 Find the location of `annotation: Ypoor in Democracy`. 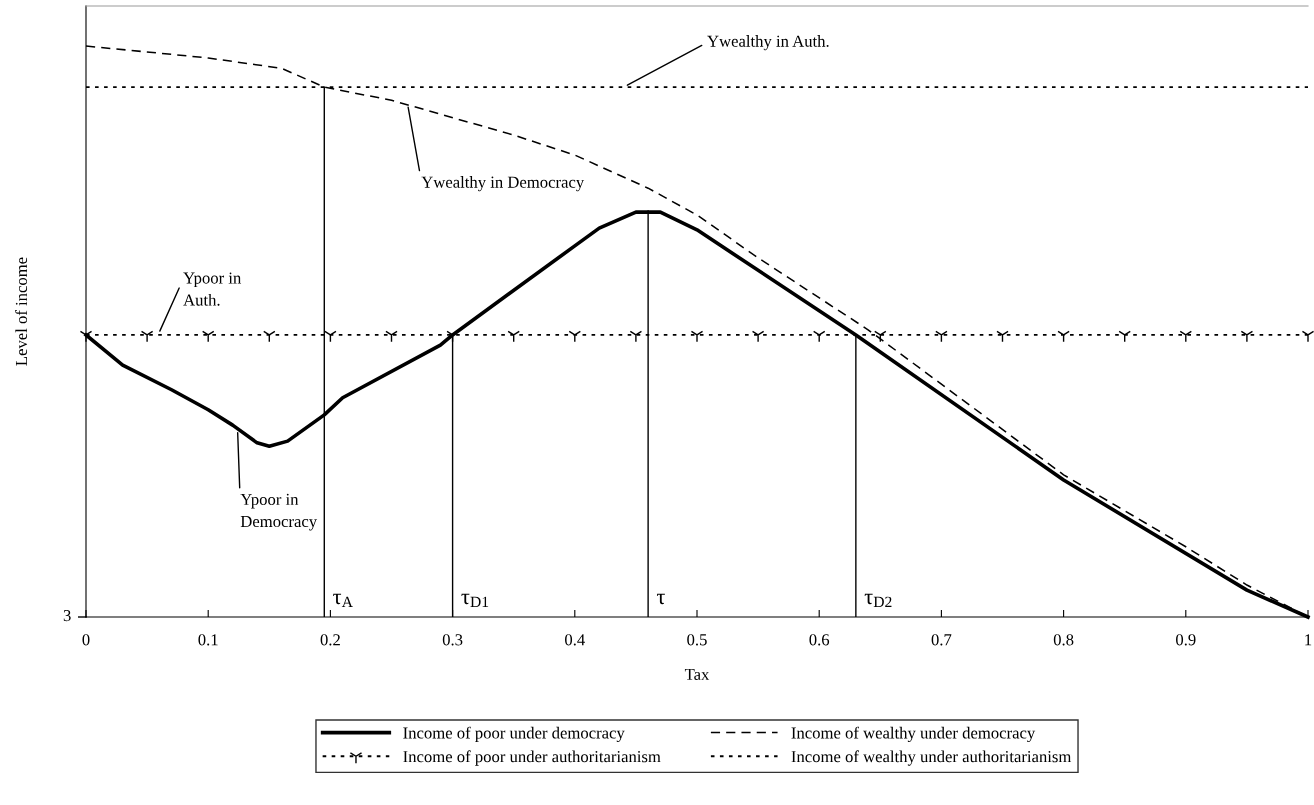

annotation: Ypoor in Democracy is located at coordinates (279, 512).